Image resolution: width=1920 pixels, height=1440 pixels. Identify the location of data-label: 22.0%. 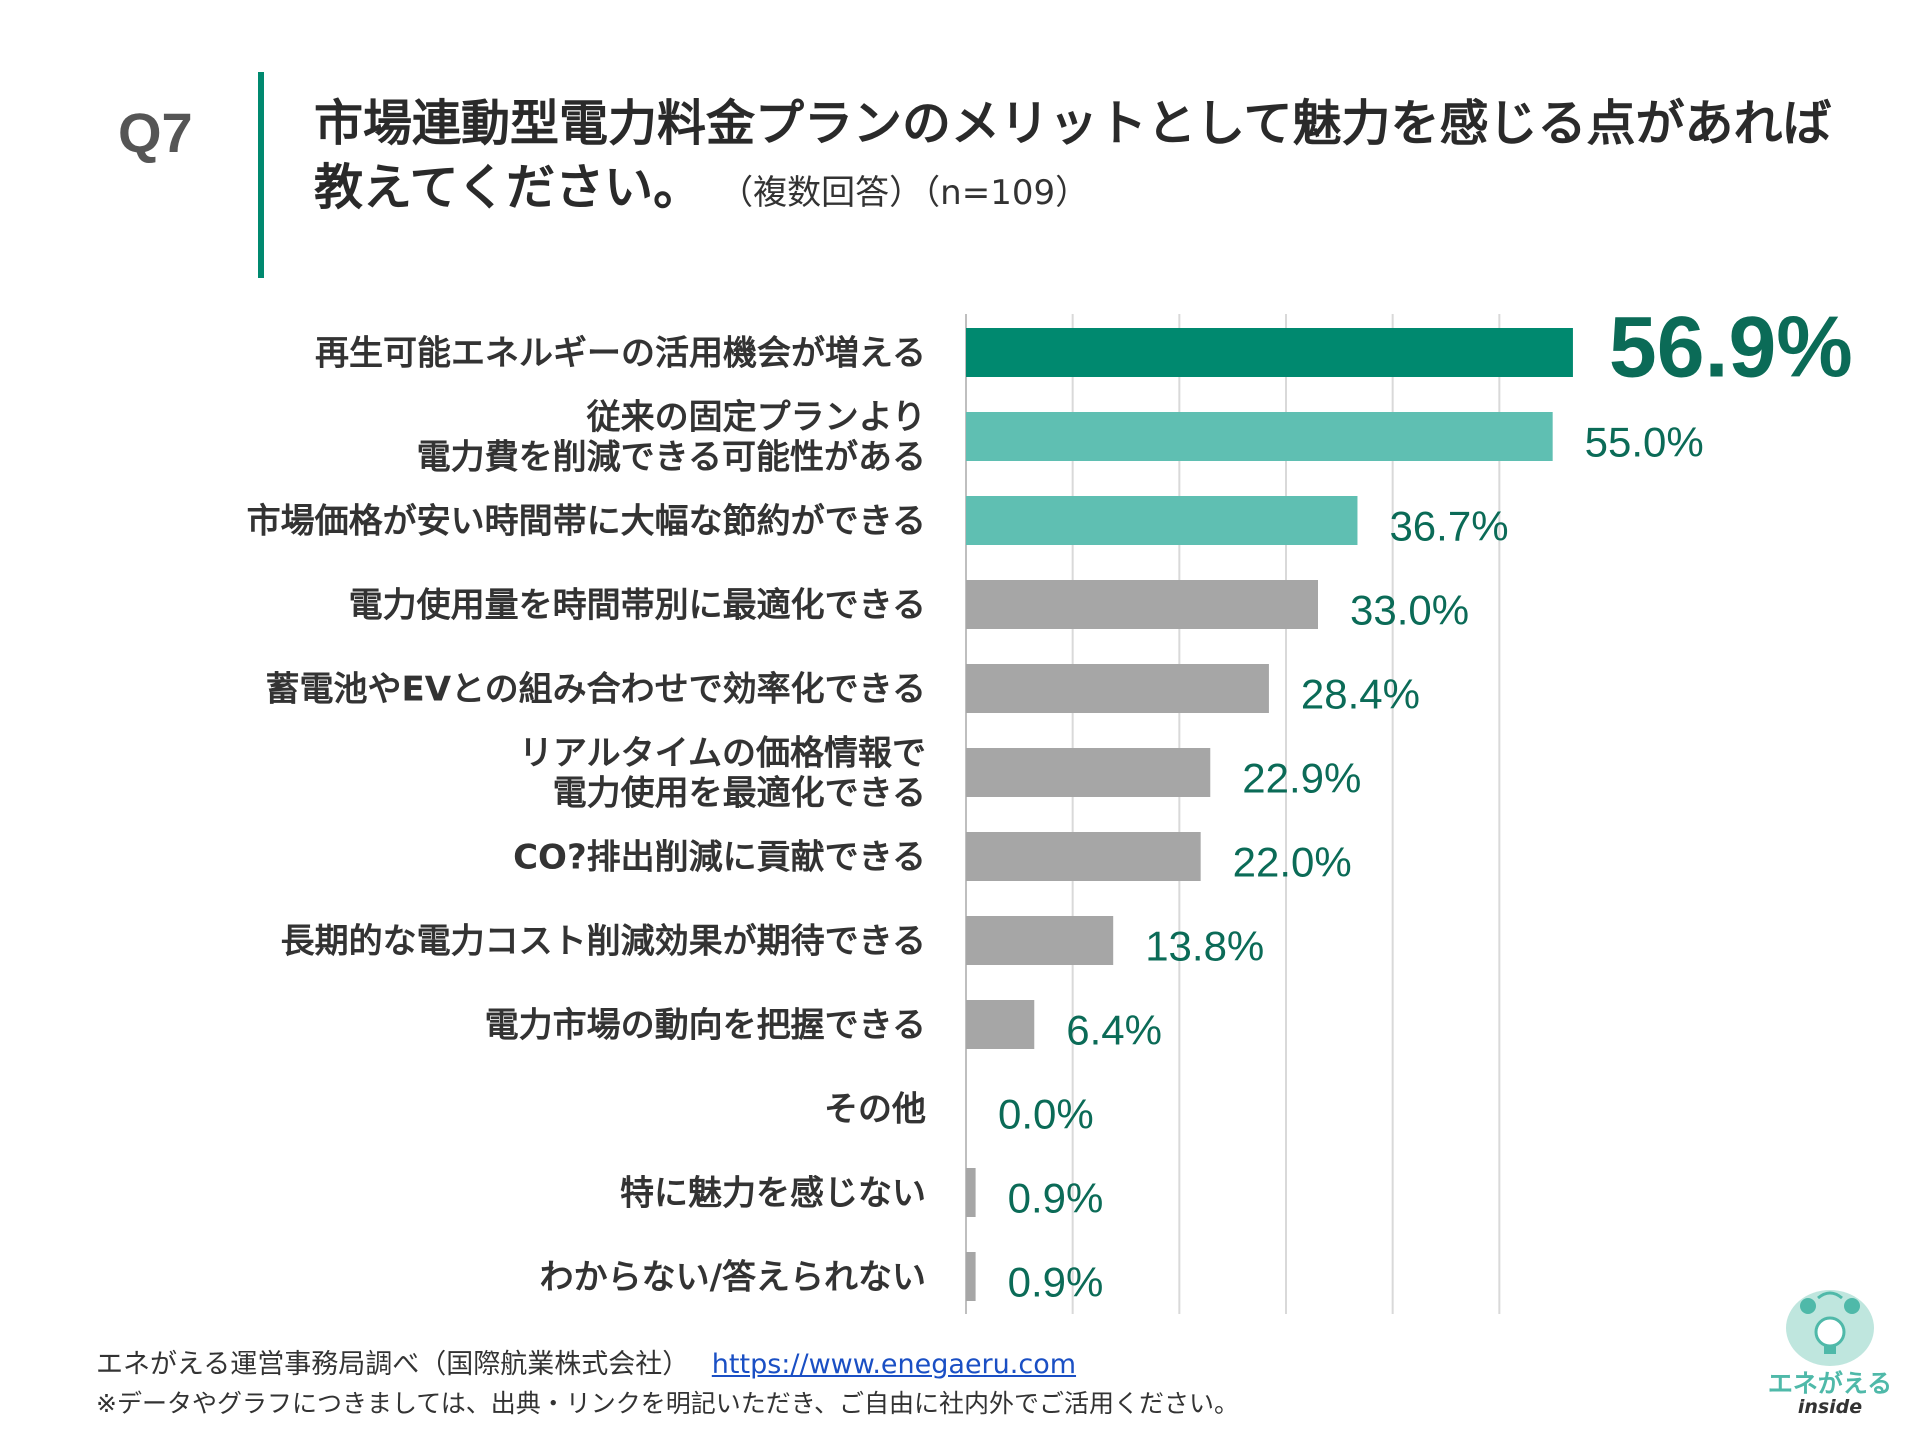
(1292, 862).